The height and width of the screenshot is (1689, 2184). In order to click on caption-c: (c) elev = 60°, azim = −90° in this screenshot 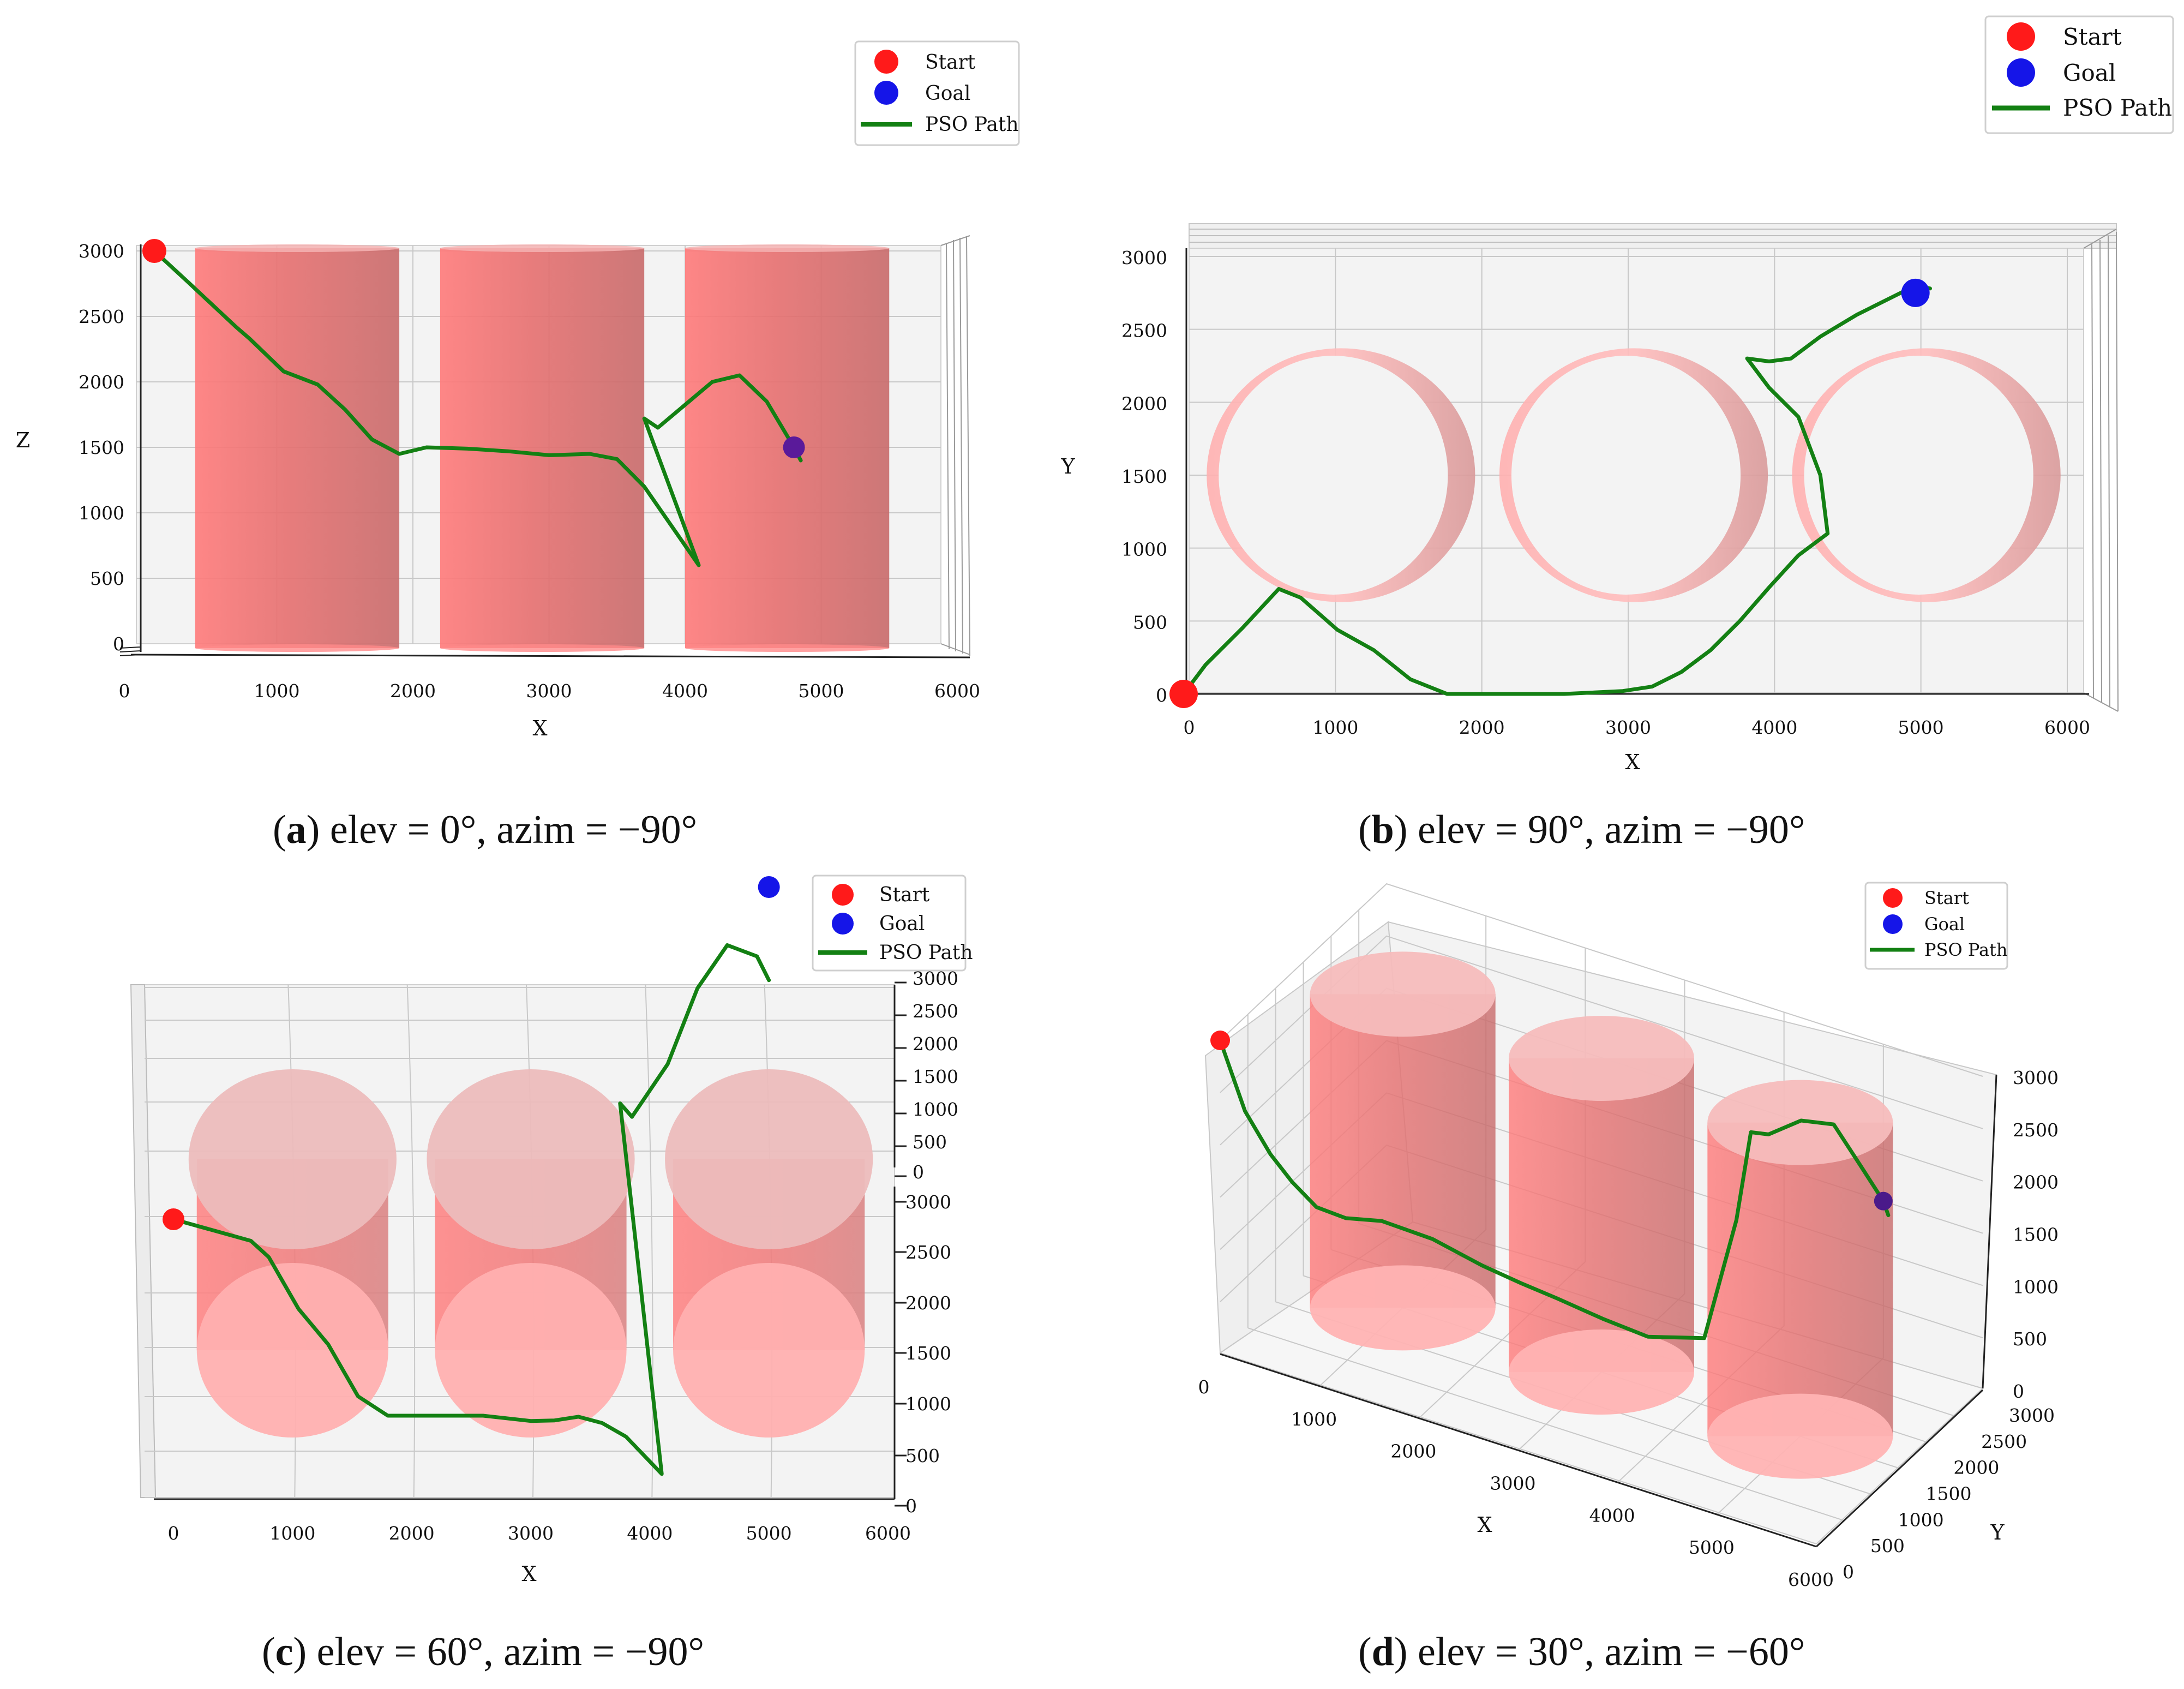, I will do `click(483, 1652)`.